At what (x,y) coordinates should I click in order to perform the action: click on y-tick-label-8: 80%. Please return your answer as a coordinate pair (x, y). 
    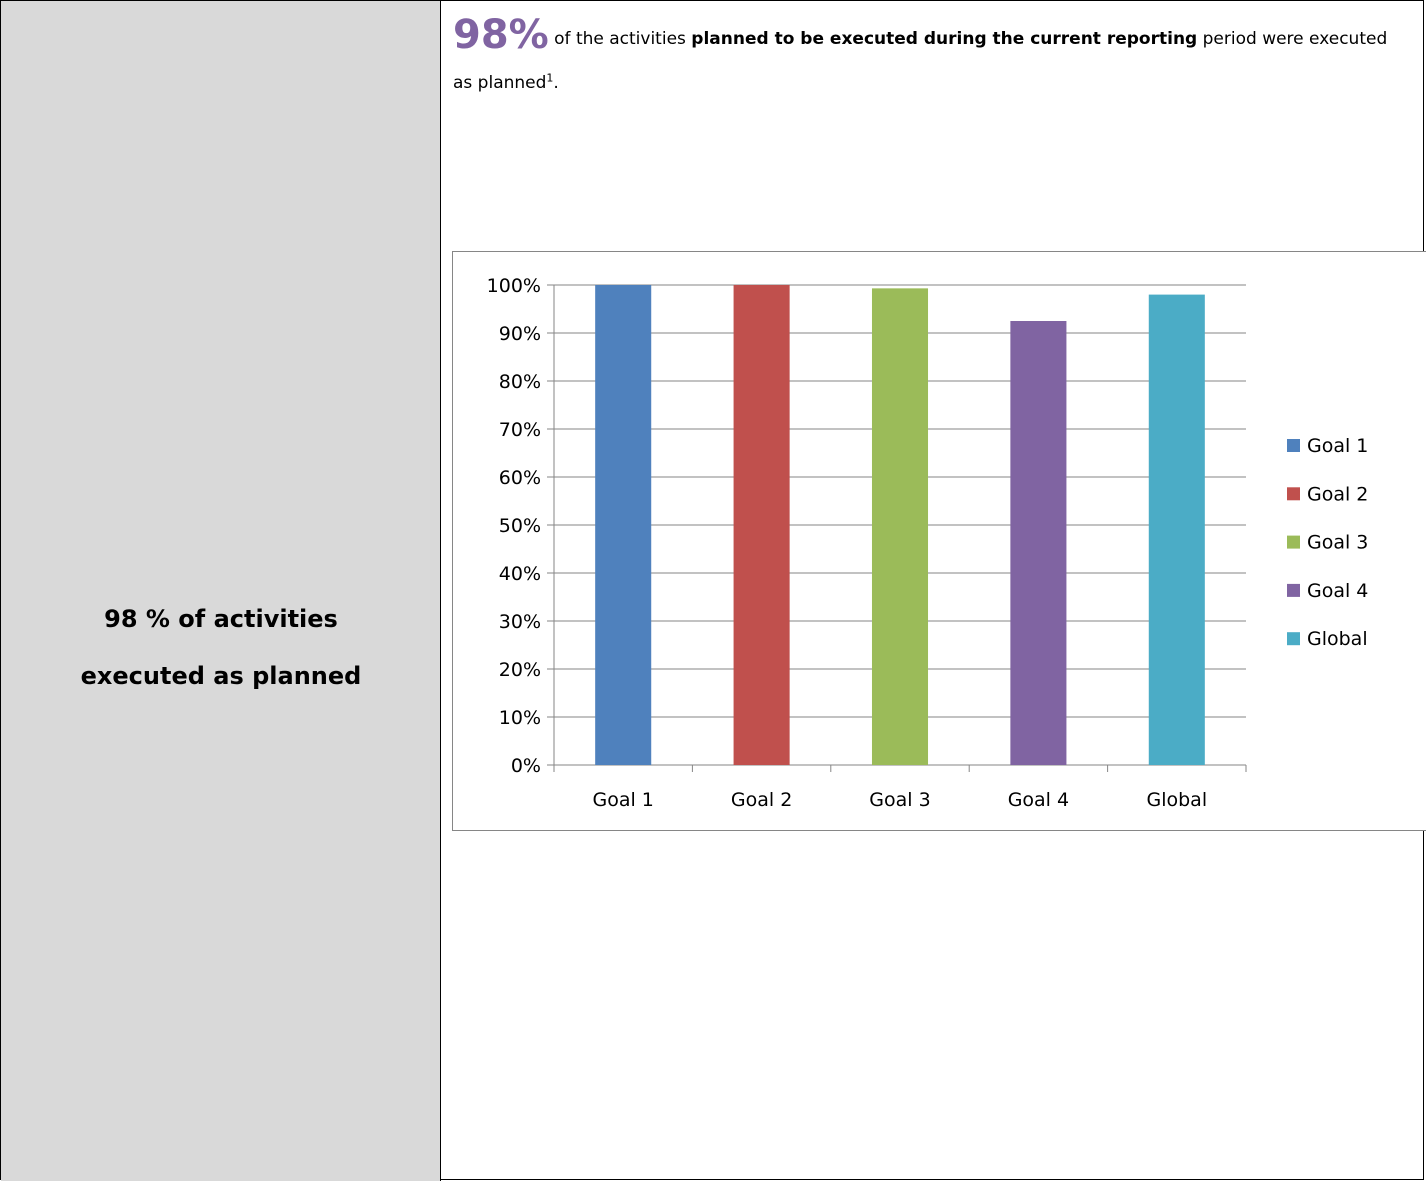
    Looking at the image, I should click on (520, 382).